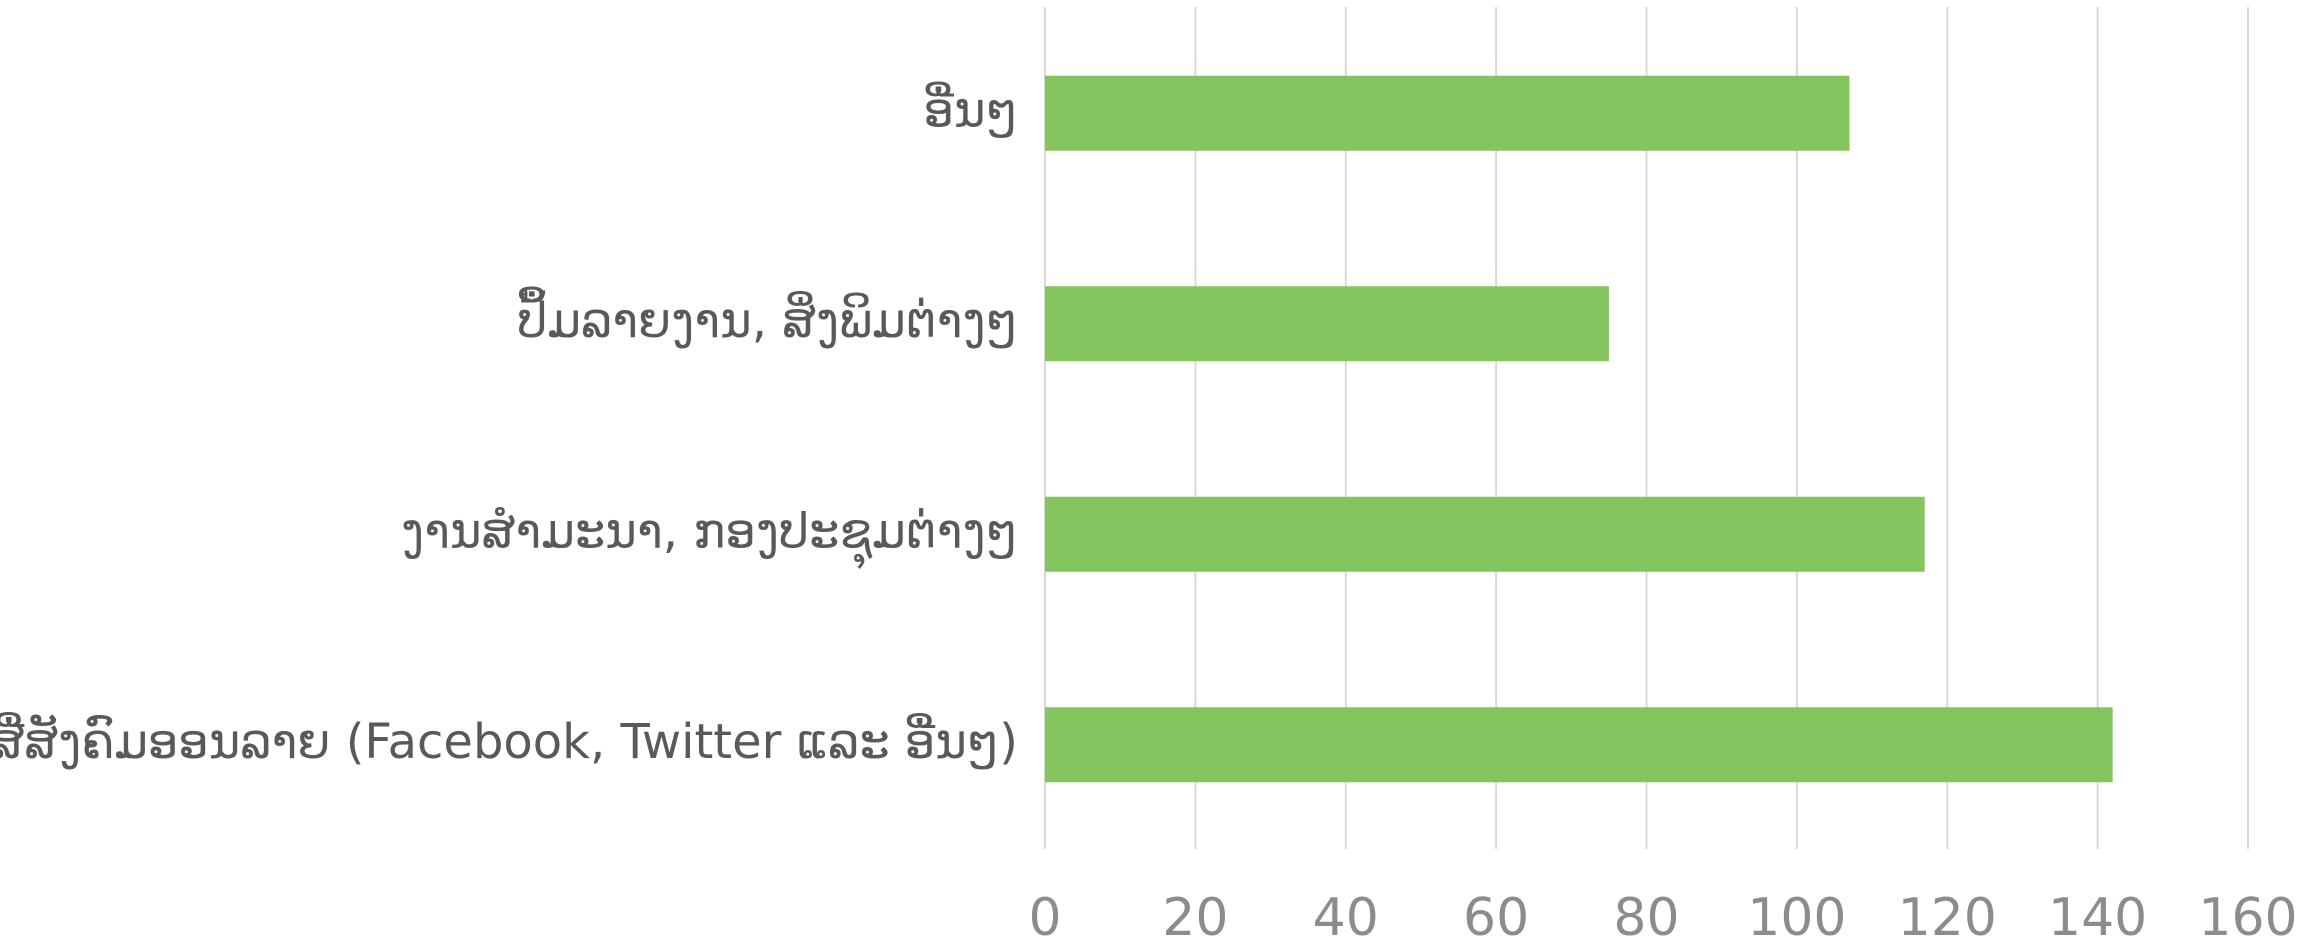  I want to click on x-tick-label: 120, so click(1947, 918).